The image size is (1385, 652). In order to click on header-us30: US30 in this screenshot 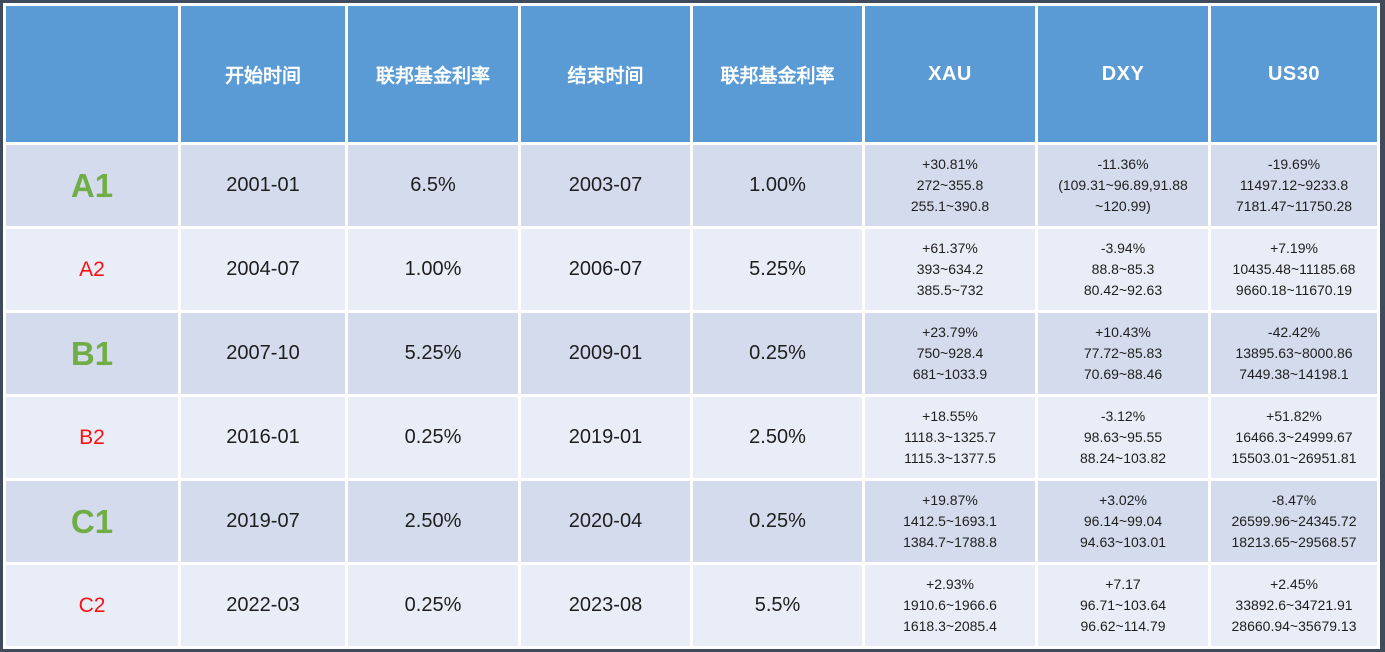, I will do `click(1294, 74)`.